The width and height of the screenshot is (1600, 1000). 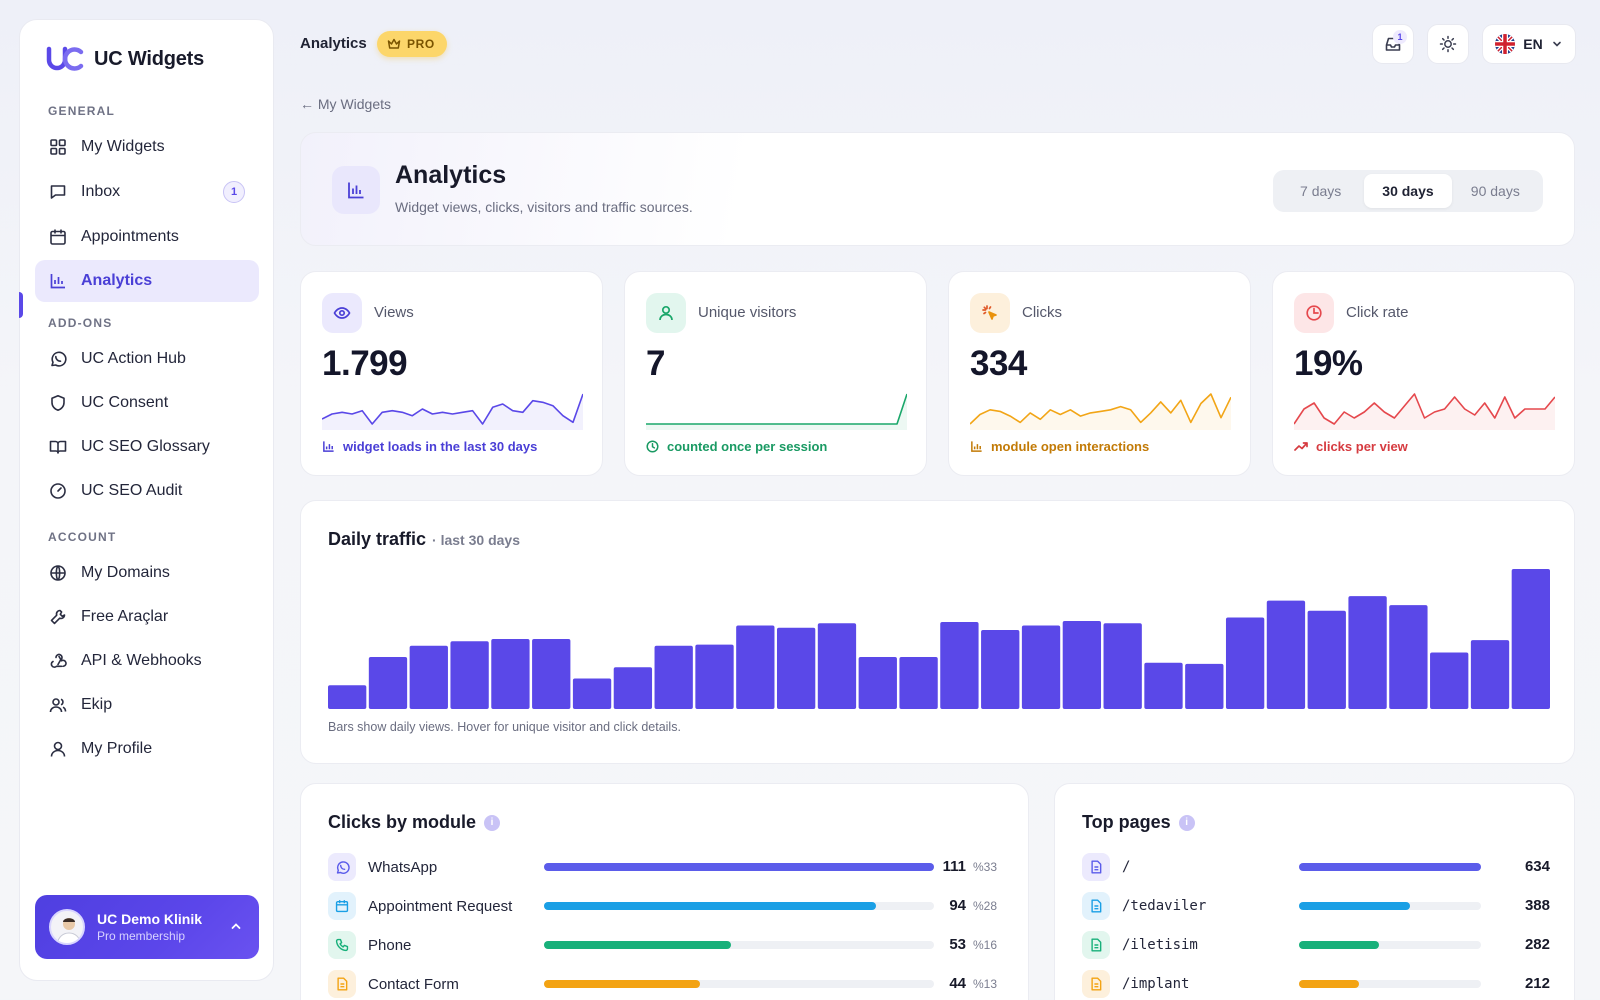 I want to click on page-row: /implant 212, so click(x=1316, y=984).